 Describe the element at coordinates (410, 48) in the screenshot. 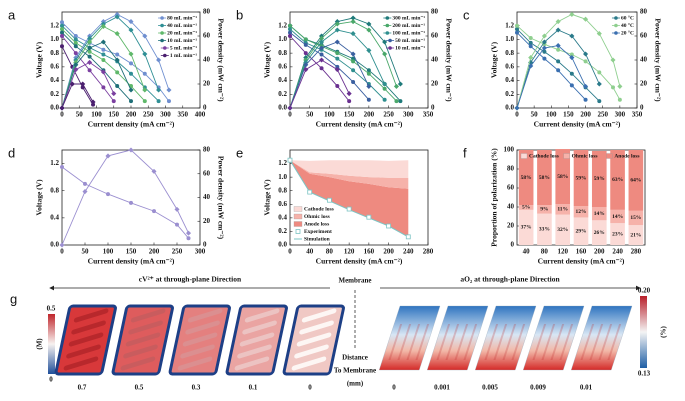

I see `legend-label: 10 mL min⁻¹` at that location.